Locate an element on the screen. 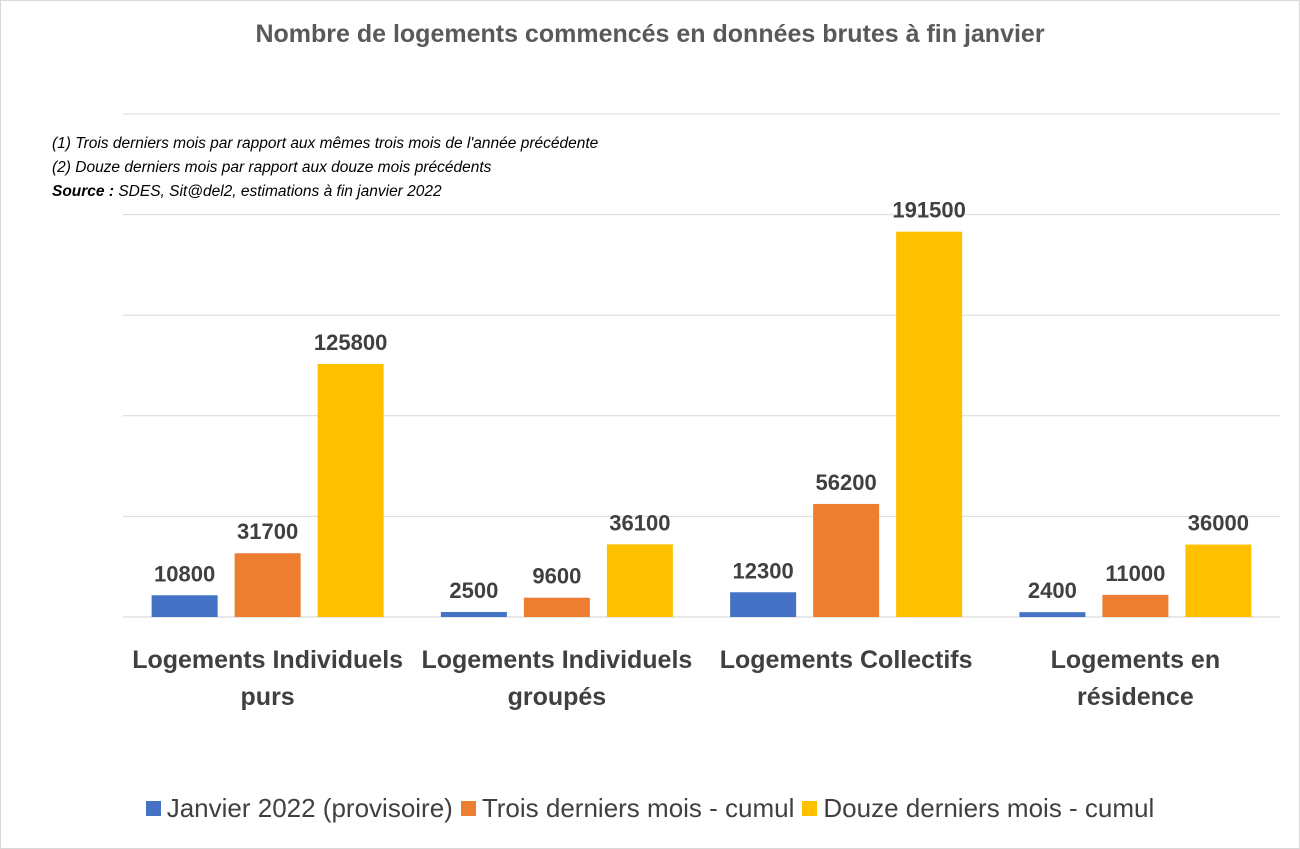 The height and width of the screenshot is (849, 1300). legend-item: Douze derniers mois - cumul is located at coordinates (978, 808).